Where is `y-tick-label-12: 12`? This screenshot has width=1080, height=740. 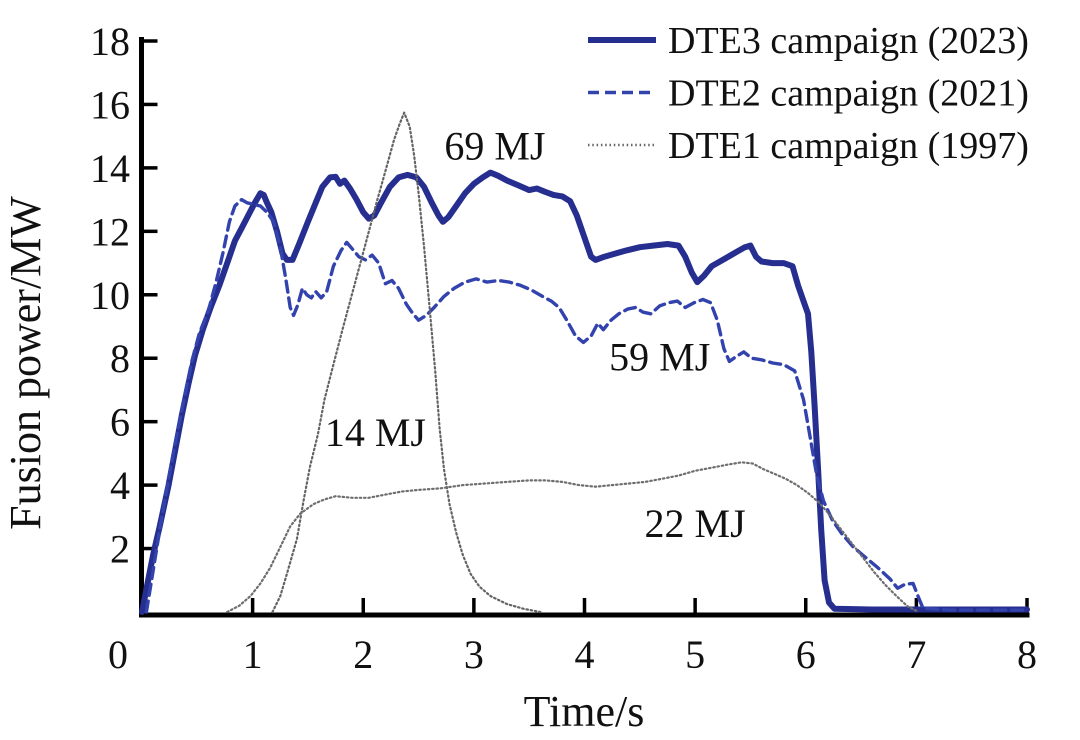
y-tick-label-12: 12 is located at coordinates (110, 231).